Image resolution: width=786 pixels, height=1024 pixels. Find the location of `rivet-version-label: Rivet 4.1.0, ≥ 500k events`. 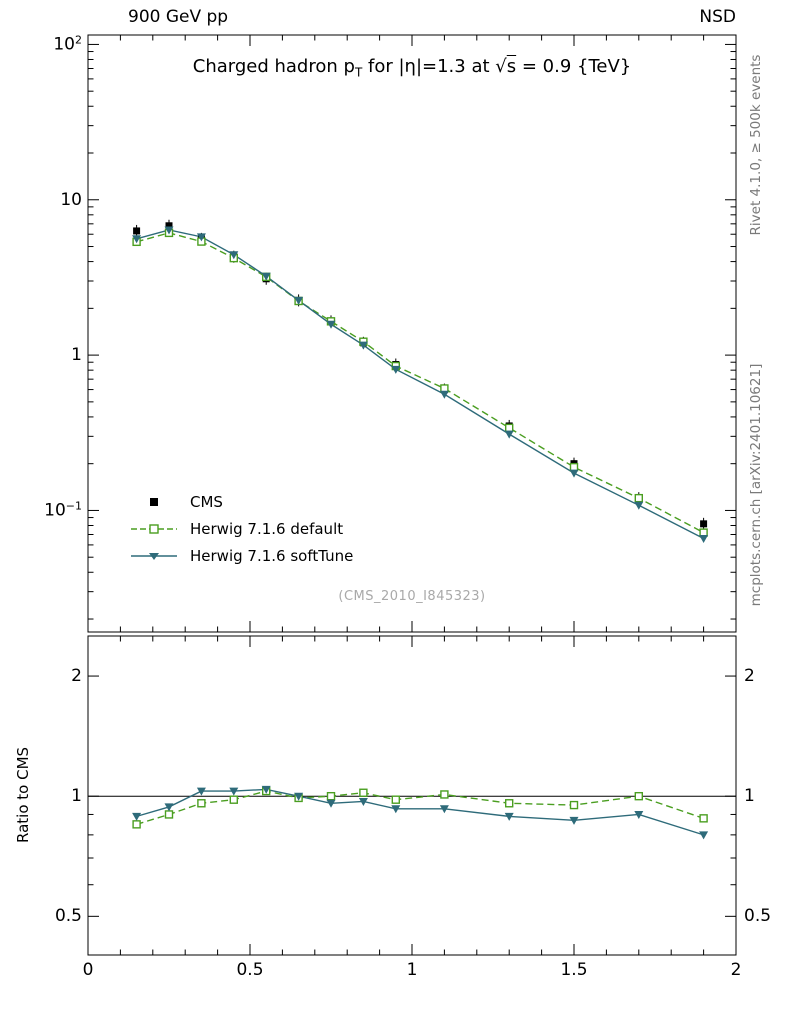

rivet-version-label: Rivet 4.1.0, ≥ 500k events is located at coordinates (756, 145).